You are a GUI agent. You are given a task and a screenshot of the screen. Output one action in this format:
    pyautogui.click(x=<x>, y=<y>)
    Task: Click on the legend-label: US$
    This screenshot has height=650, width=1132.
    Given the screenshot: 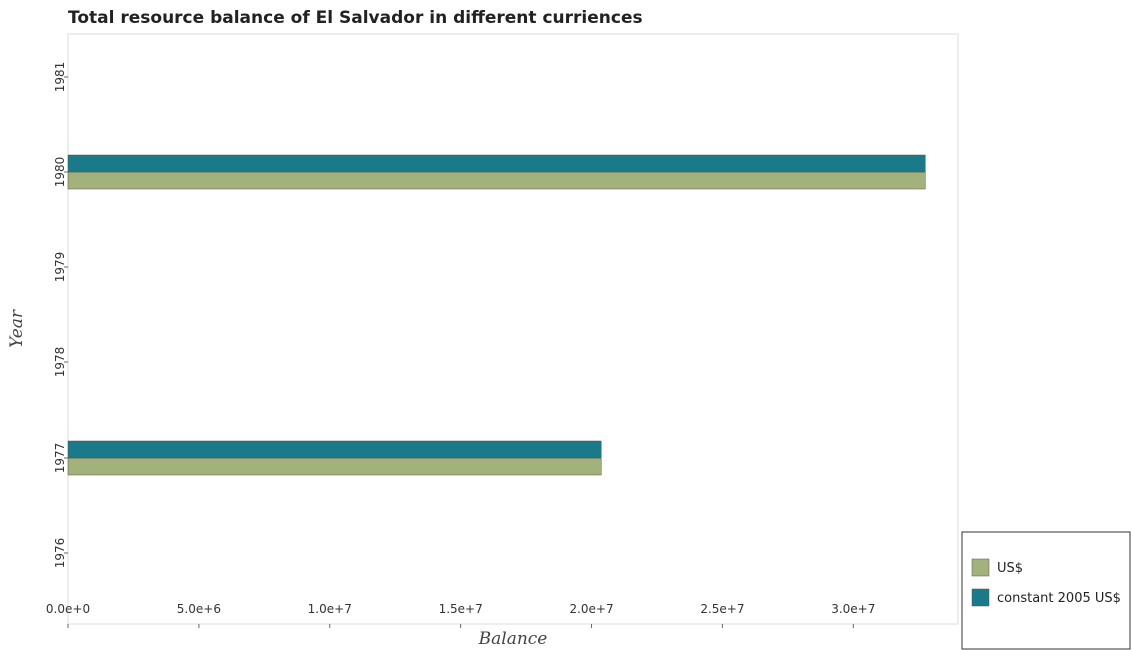 What is the action you would take?
    pyautogui.click(x=1010, y=568)
    